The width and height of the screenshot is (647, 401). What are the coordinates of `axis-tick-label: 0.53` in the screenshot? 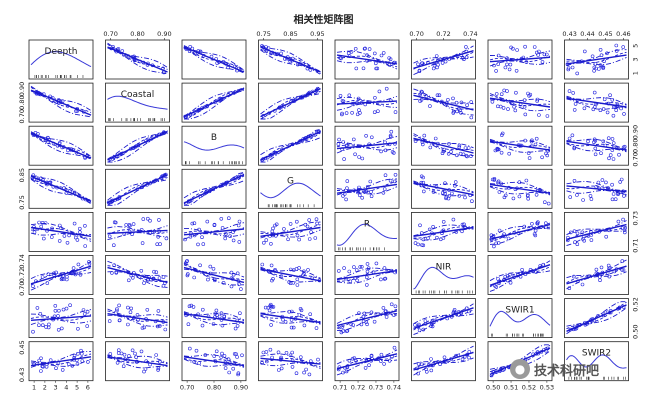 It's located at (547, 388).